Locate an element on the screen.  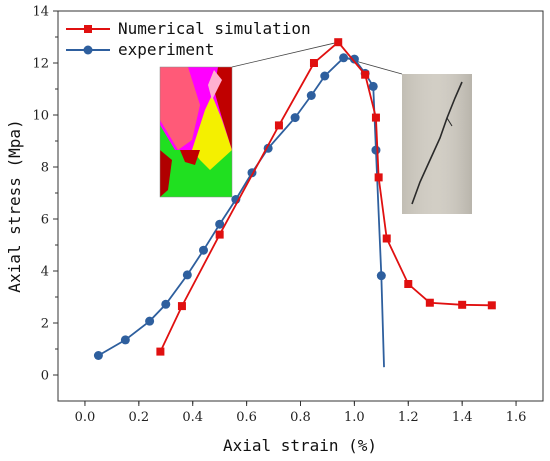
x-tick-label: 1.2 is located at coordinates (408, 417).